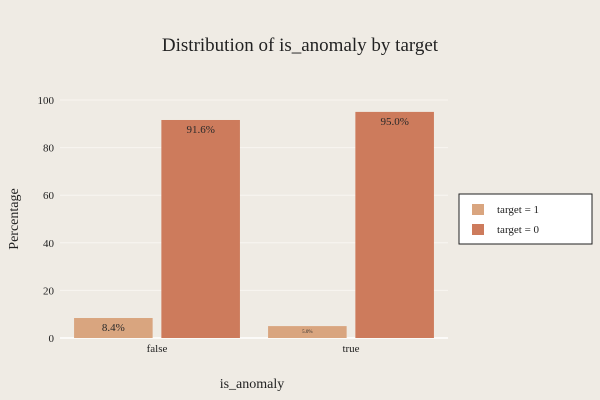  I want to click on y-tick-label: 60, so click(49, 196).